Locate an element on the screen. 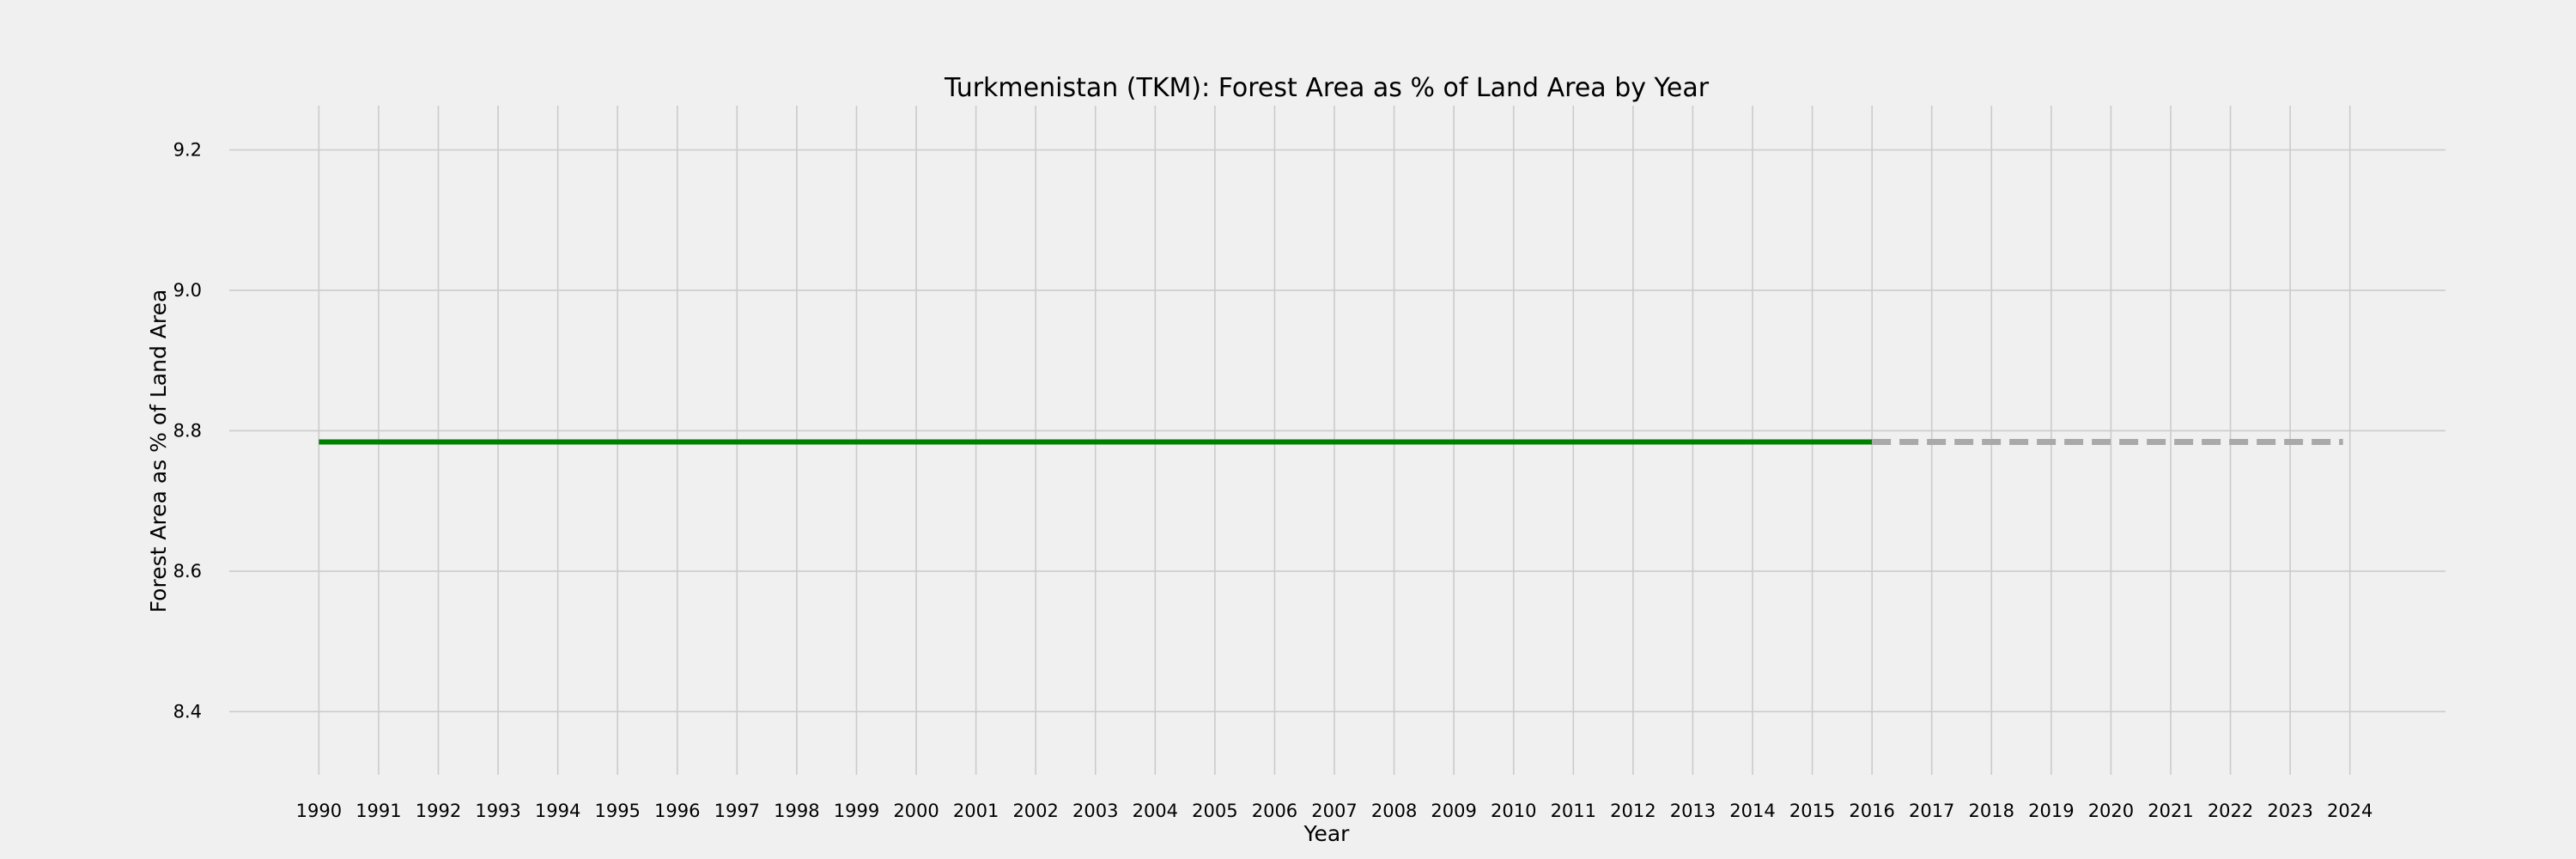  x-tick-label: 2012 is located at coordinates (1633, 811).